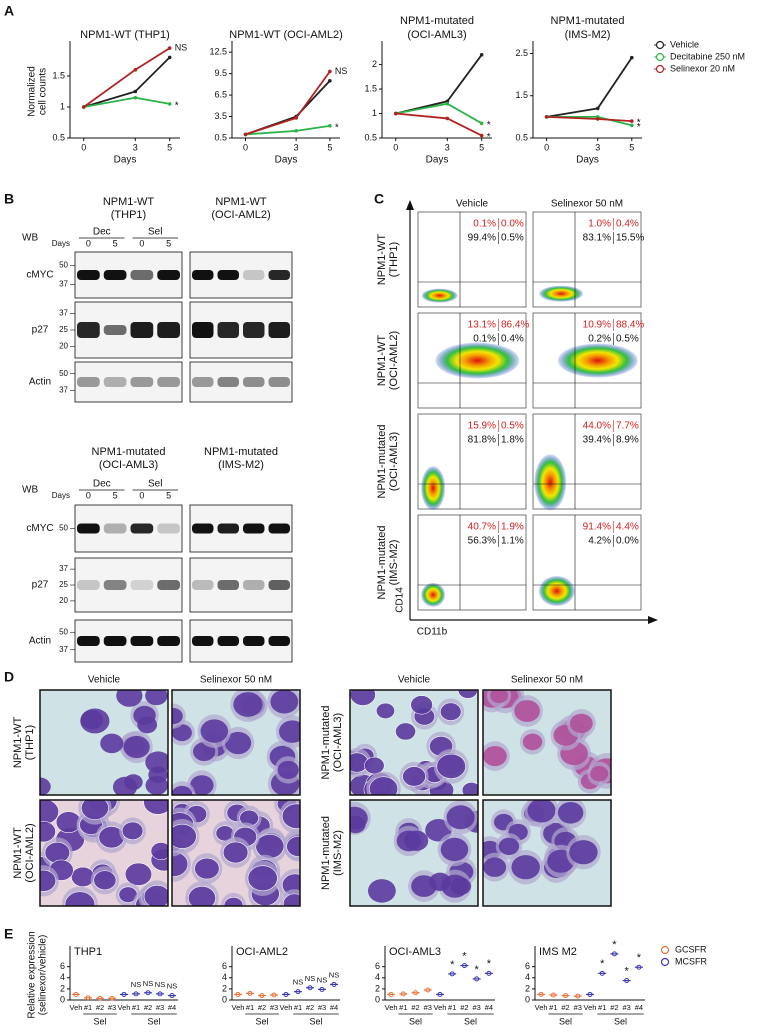  Describe the element at coordinates (326, 743) in the screenshot. I see `micrograph-row-label: NPM1-mutated` at that location.